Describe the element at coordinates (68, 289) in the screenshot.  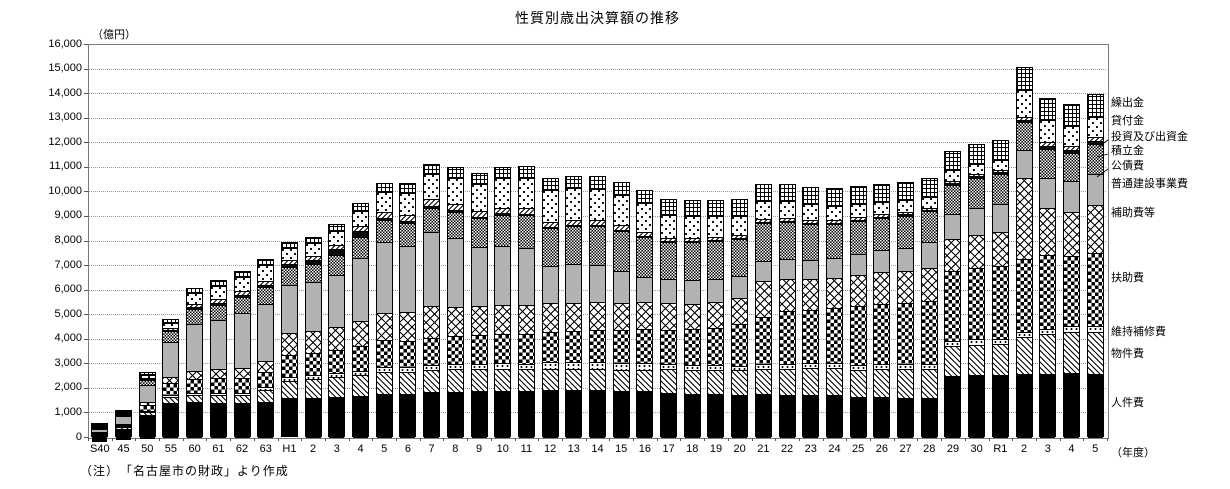
I see `y-tick-label: 6,000` at that location.